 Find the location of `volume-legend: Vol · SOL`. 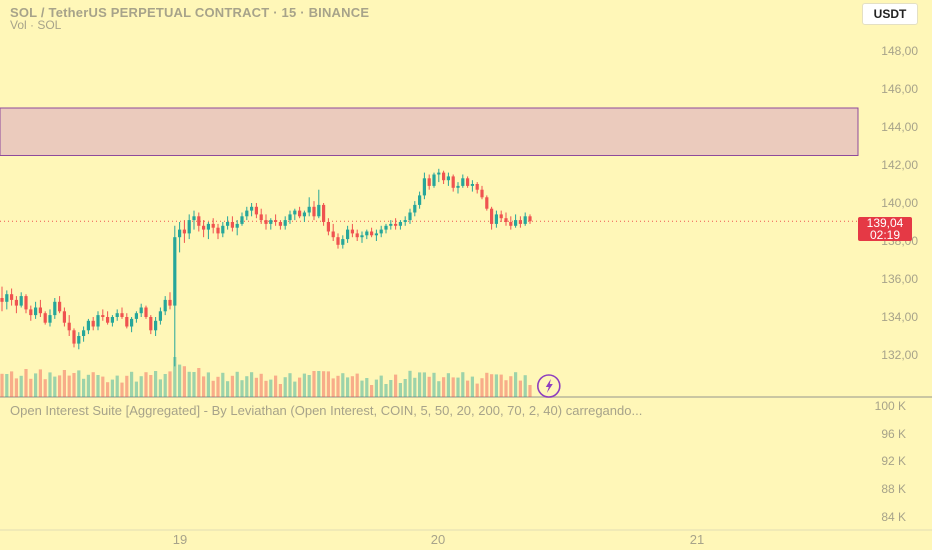

volume-legend: Vol · SOL is located at coordinates (36, 25).